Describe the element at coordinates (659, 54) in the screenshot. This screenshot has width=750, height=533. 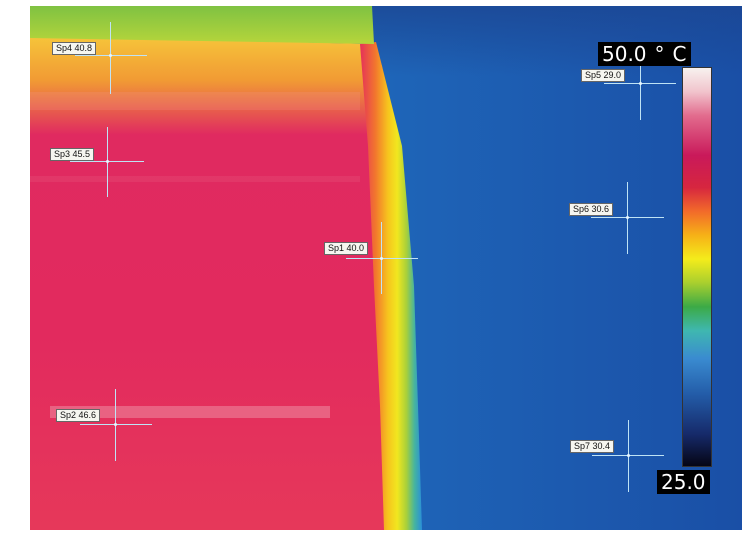
I see `degree-symbol: °` at that location.